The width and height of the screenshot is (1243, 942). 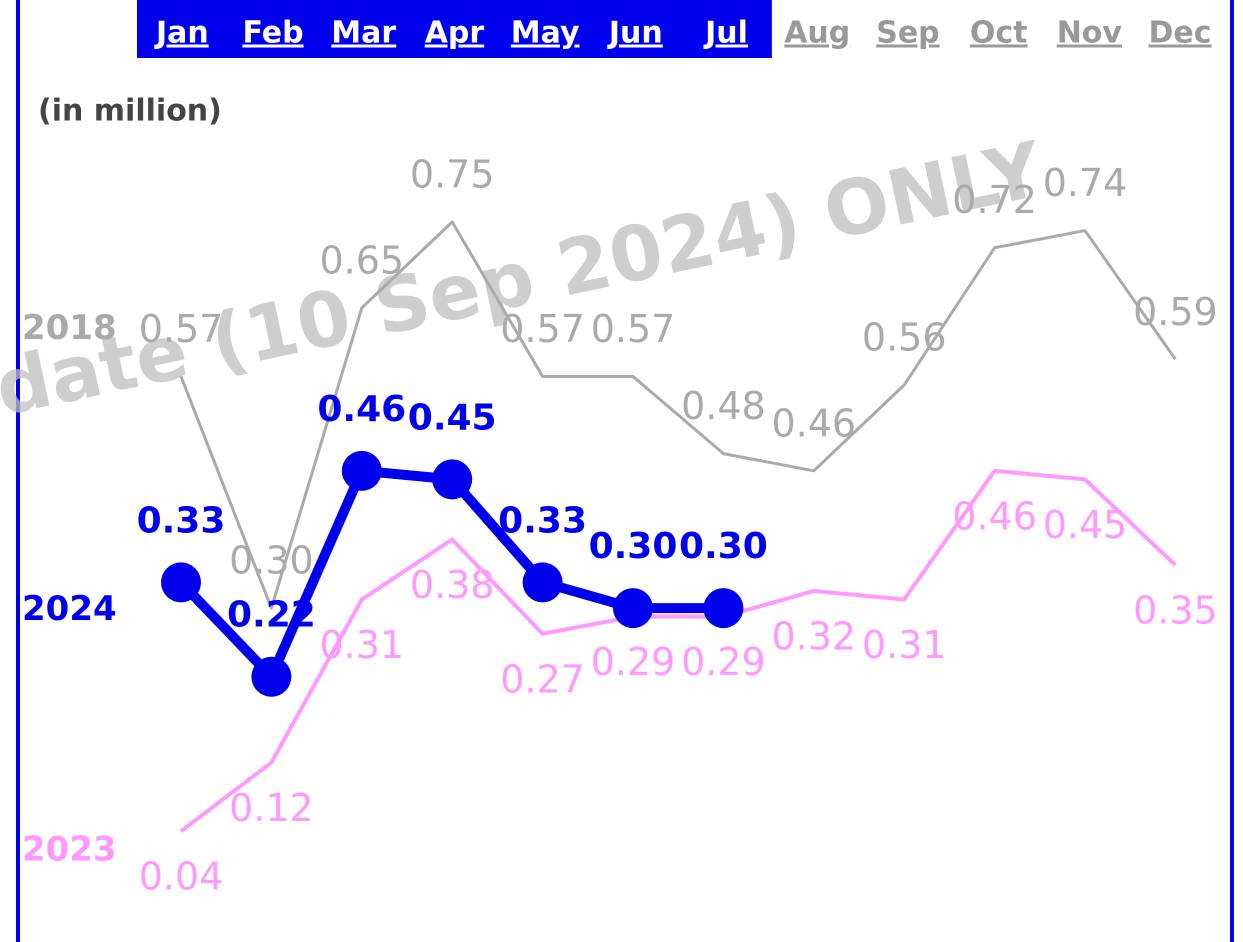 What do you see at coordinates (904, 338) in the screenshot?
I see `data-label: 0.56` at bounding box center [904, 338].